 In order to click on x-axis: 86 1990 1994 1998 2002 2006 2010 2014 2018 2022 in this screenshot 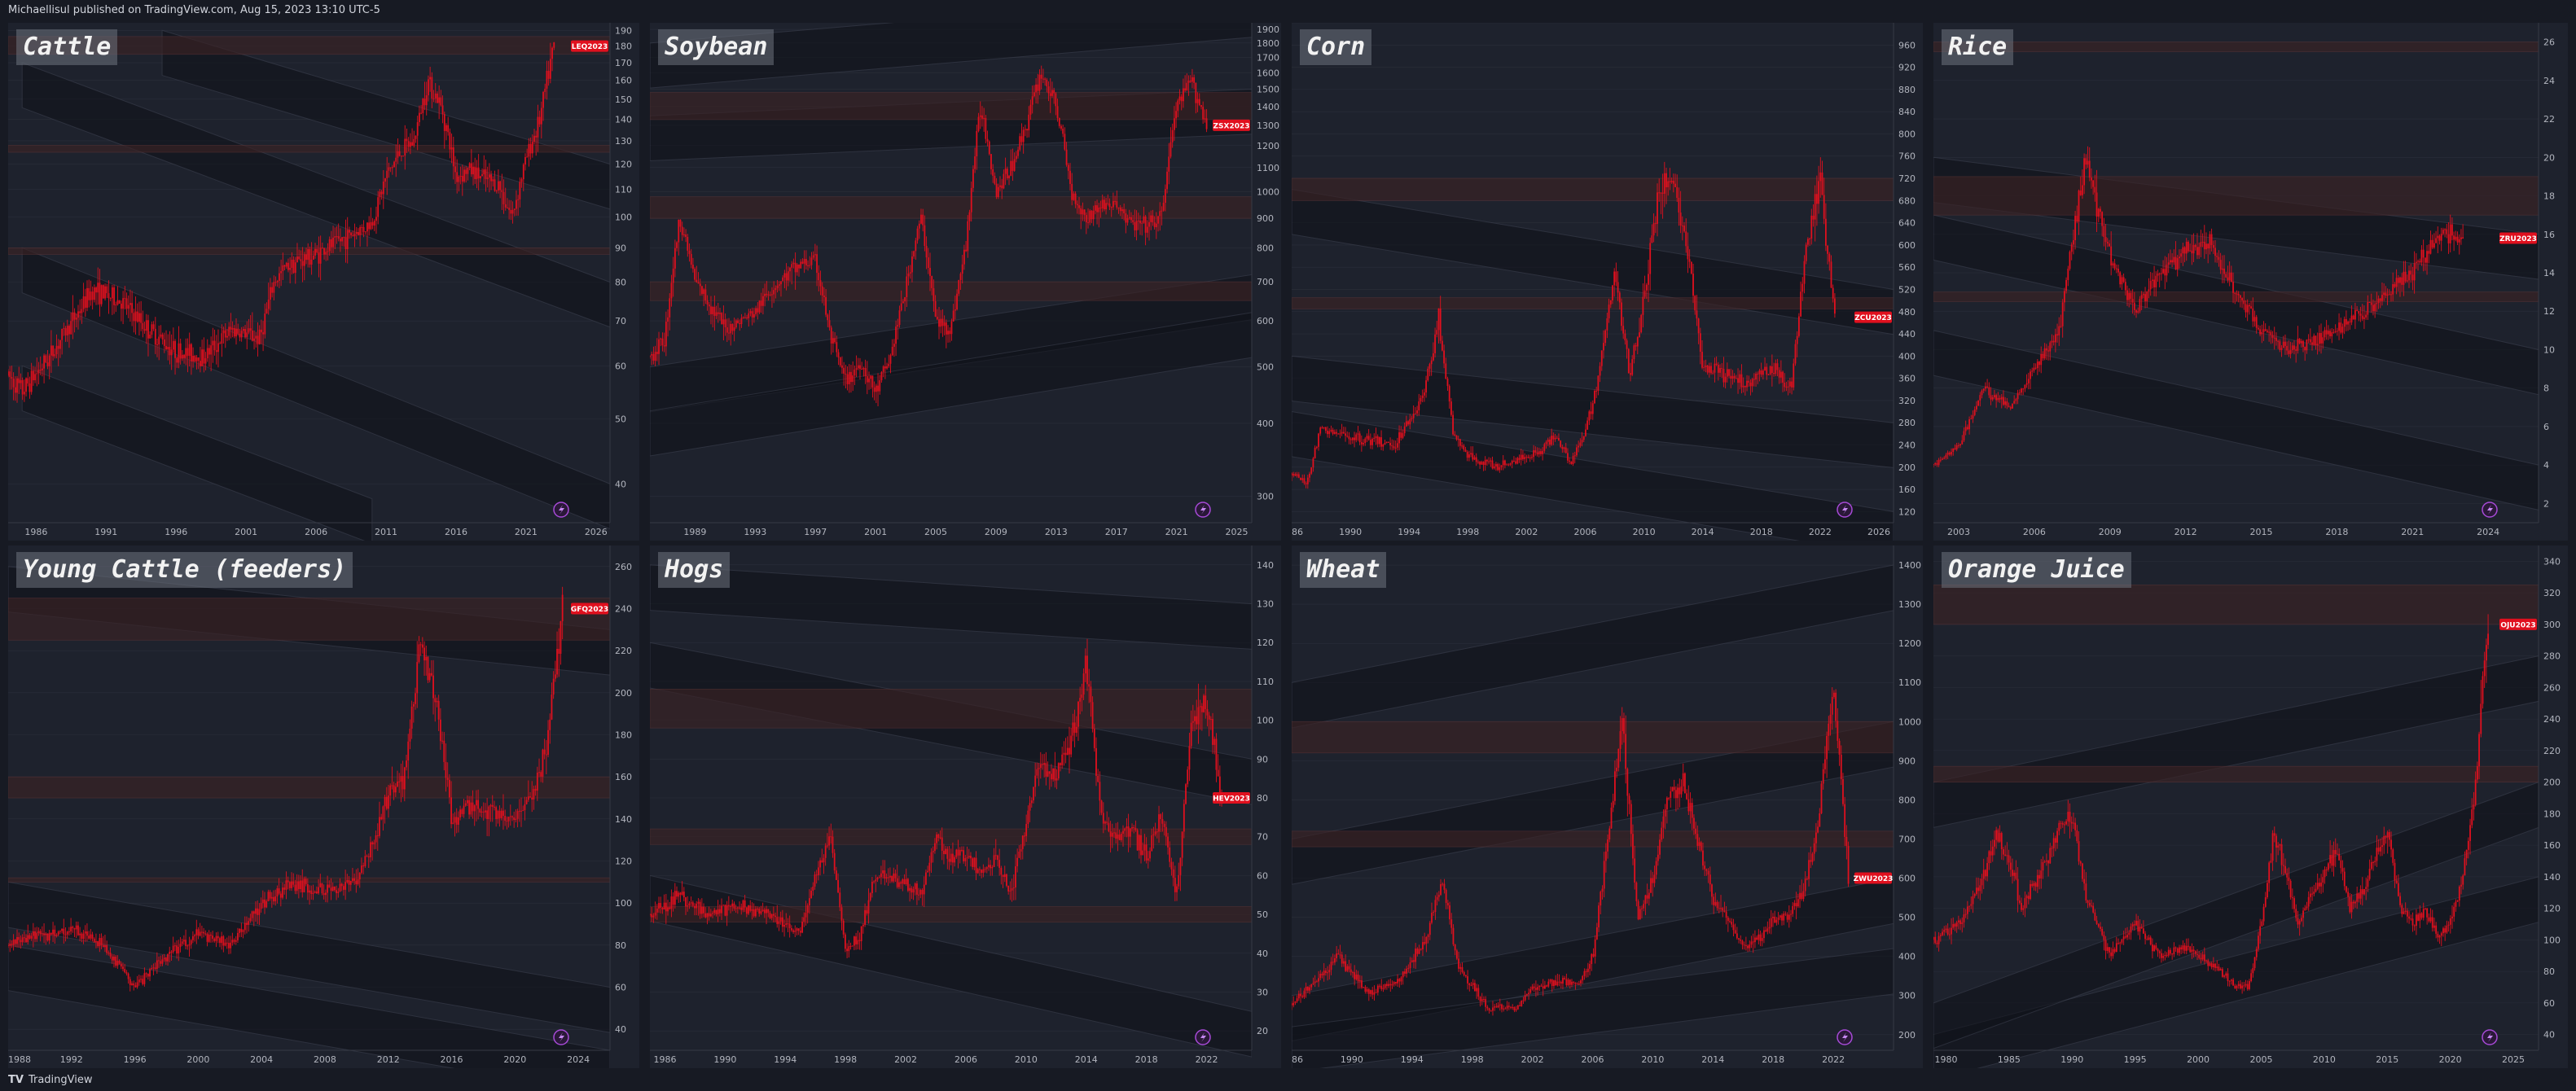, I will do `click(1593, 1057)`.